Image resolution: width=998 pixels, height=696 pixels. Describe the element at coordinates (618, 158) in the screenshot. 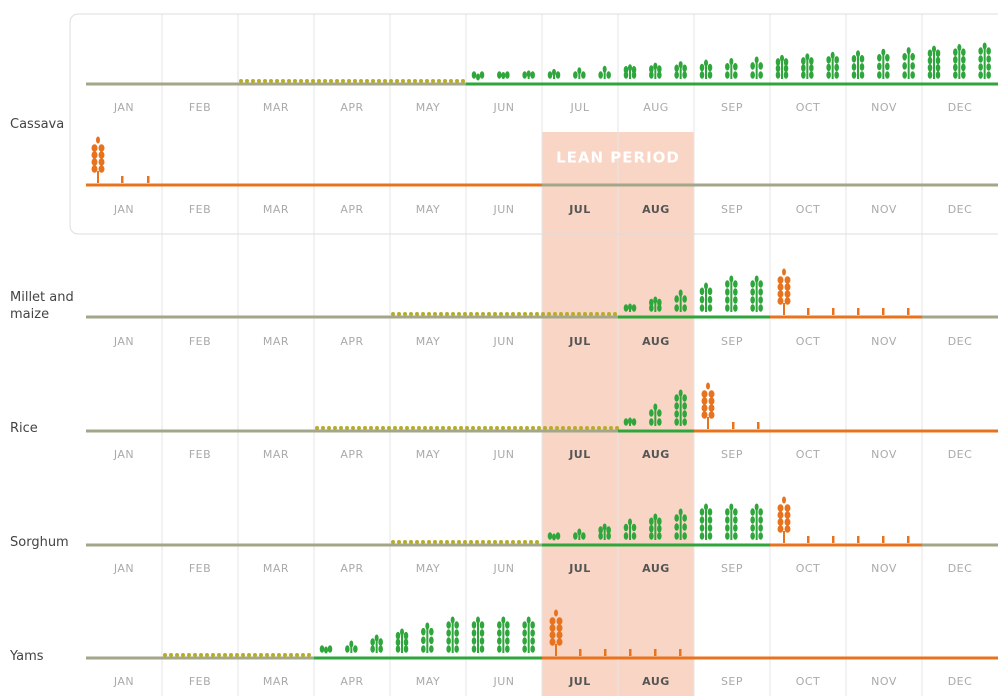

I see `lean-period-label: LEAN PERIOD` at that location.